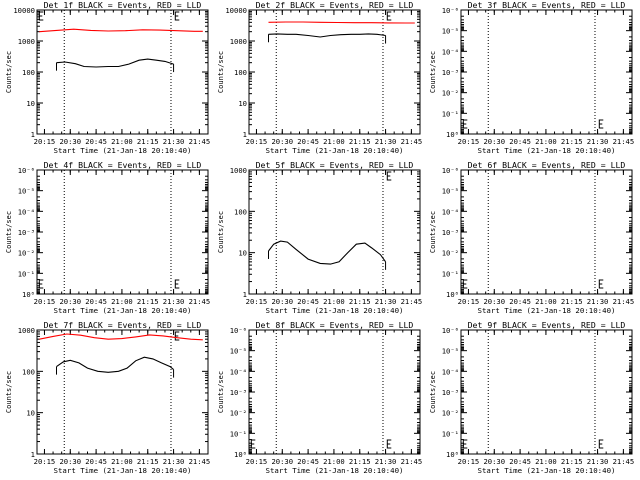  Describe the element at coordinates (28, 72) in the screenshot. I see `y-tick-label: 100` at that location.